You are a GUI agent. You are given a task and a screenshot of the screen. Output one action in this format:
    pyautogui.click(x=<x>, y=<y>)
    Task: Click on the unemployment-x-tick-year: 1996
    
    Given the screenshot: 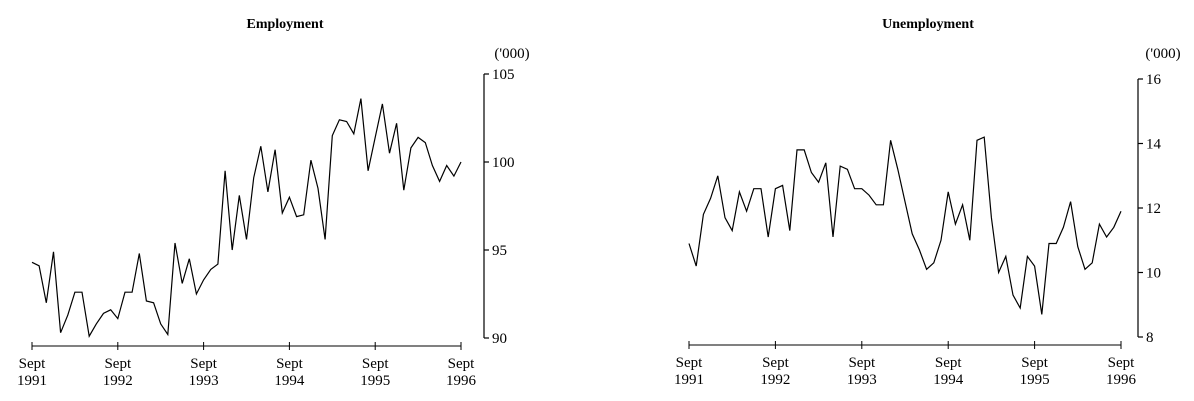 What is the action you would take?
    pyautogui.click(x=1121, y=380)
    